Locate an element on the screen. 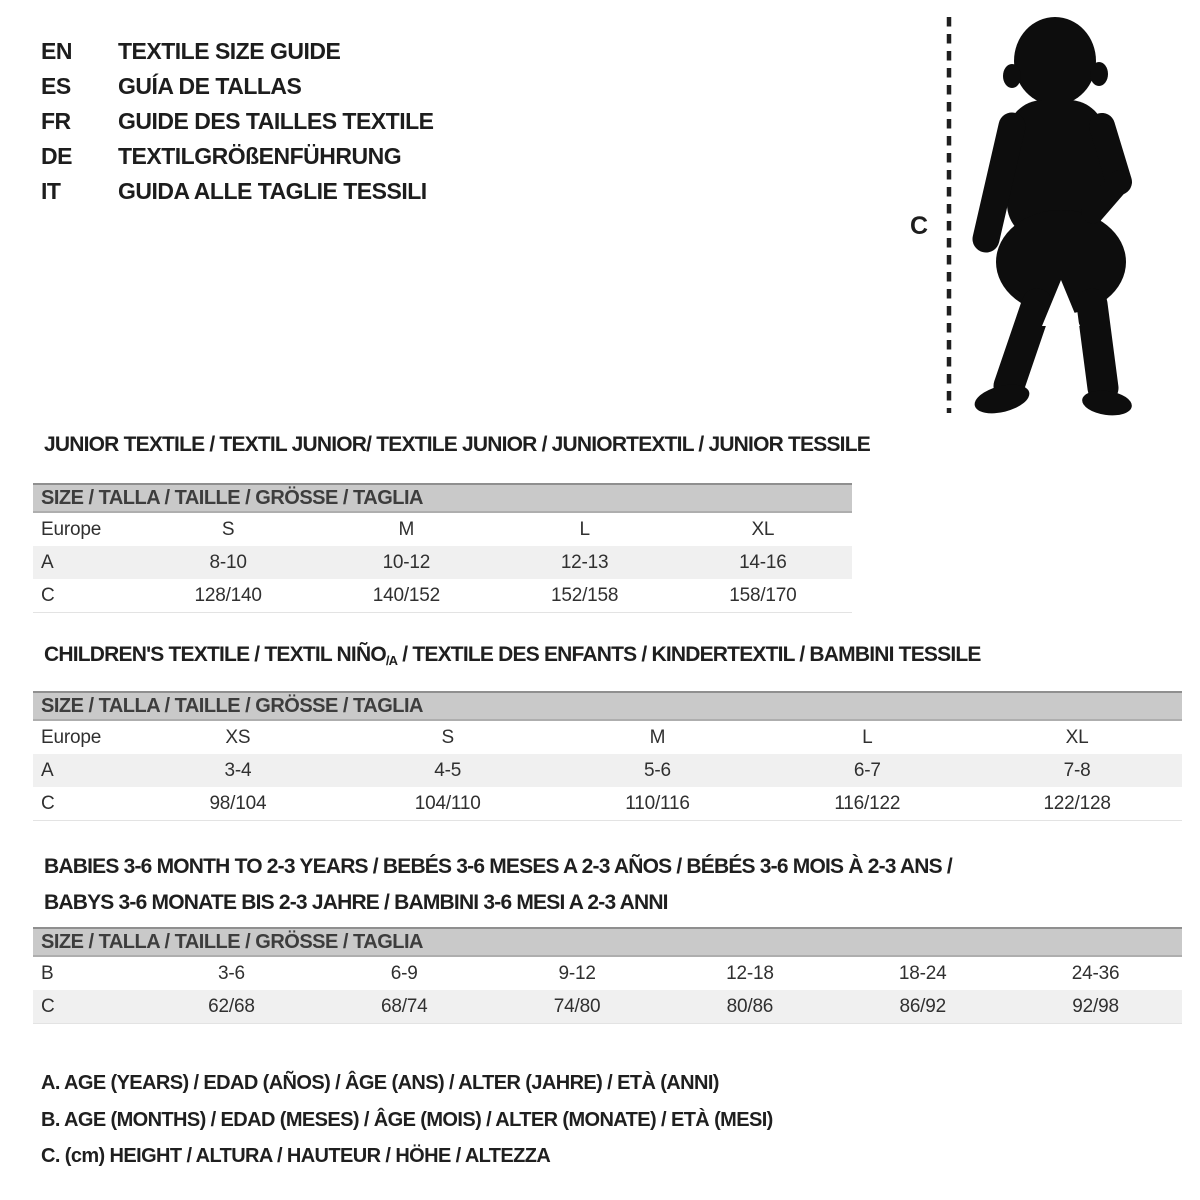 This screenshot has width=1200, height=1200. table-cell: 14-16 is located at coordinates (763, 562).